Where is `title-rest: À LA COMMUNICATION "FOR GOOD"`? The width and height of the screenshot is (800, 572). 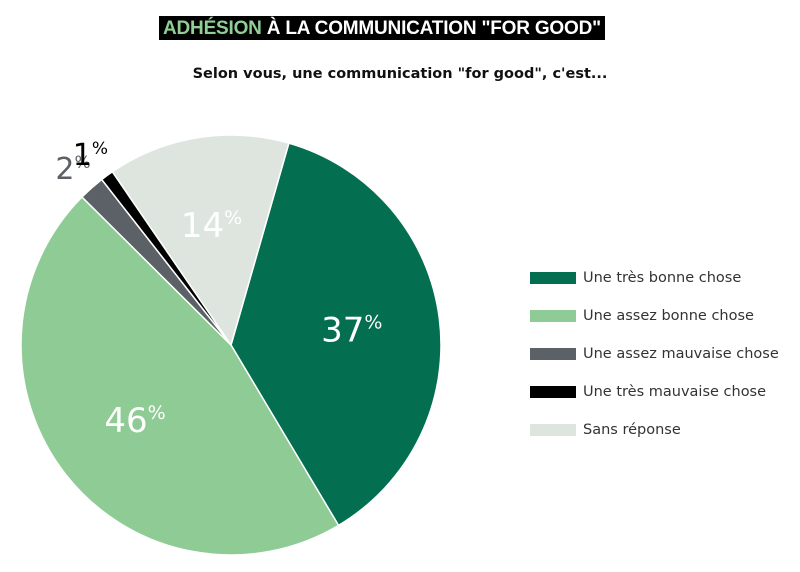 title-rest: À LA COMMUNICATION "FOR GOOD" is located at coordinates (431, 28).